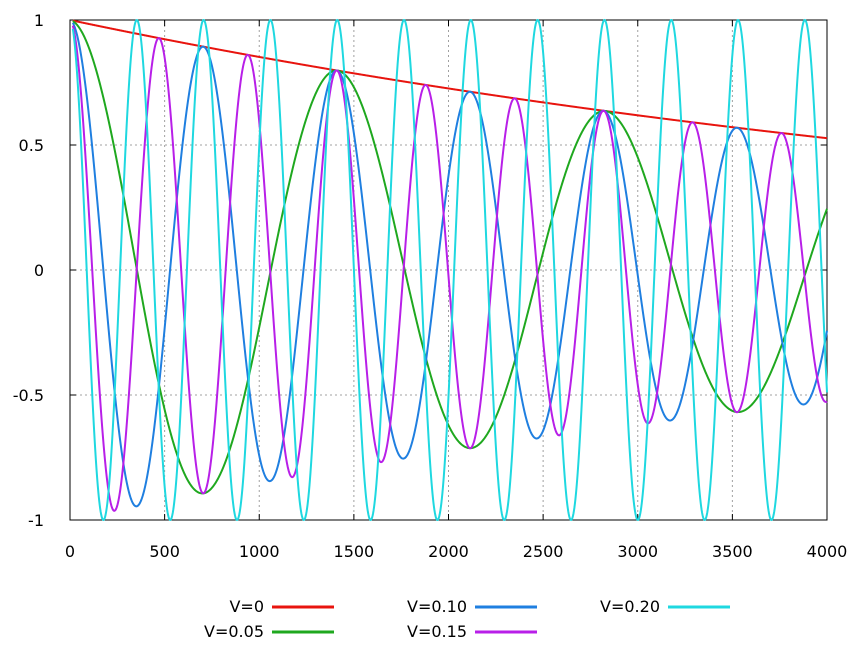  I want to click on y-tick-label: -0.5, so click(28, 395).